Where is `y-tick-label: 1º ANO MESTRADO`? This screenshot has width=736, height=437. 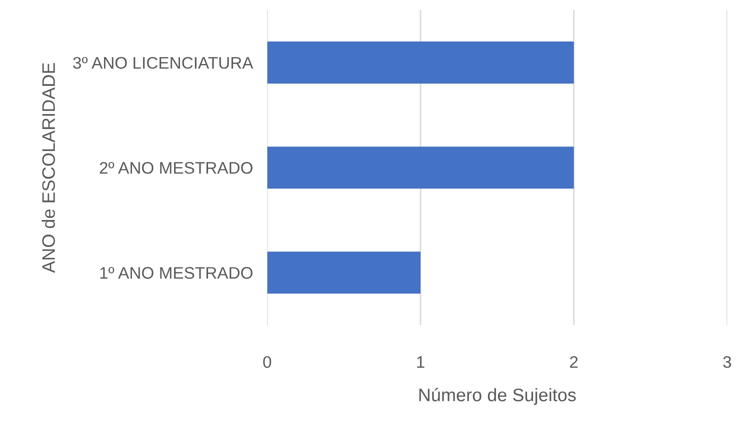
y-tick-label: 1º ANO MESTRADO is located at coordinates (176, 273).